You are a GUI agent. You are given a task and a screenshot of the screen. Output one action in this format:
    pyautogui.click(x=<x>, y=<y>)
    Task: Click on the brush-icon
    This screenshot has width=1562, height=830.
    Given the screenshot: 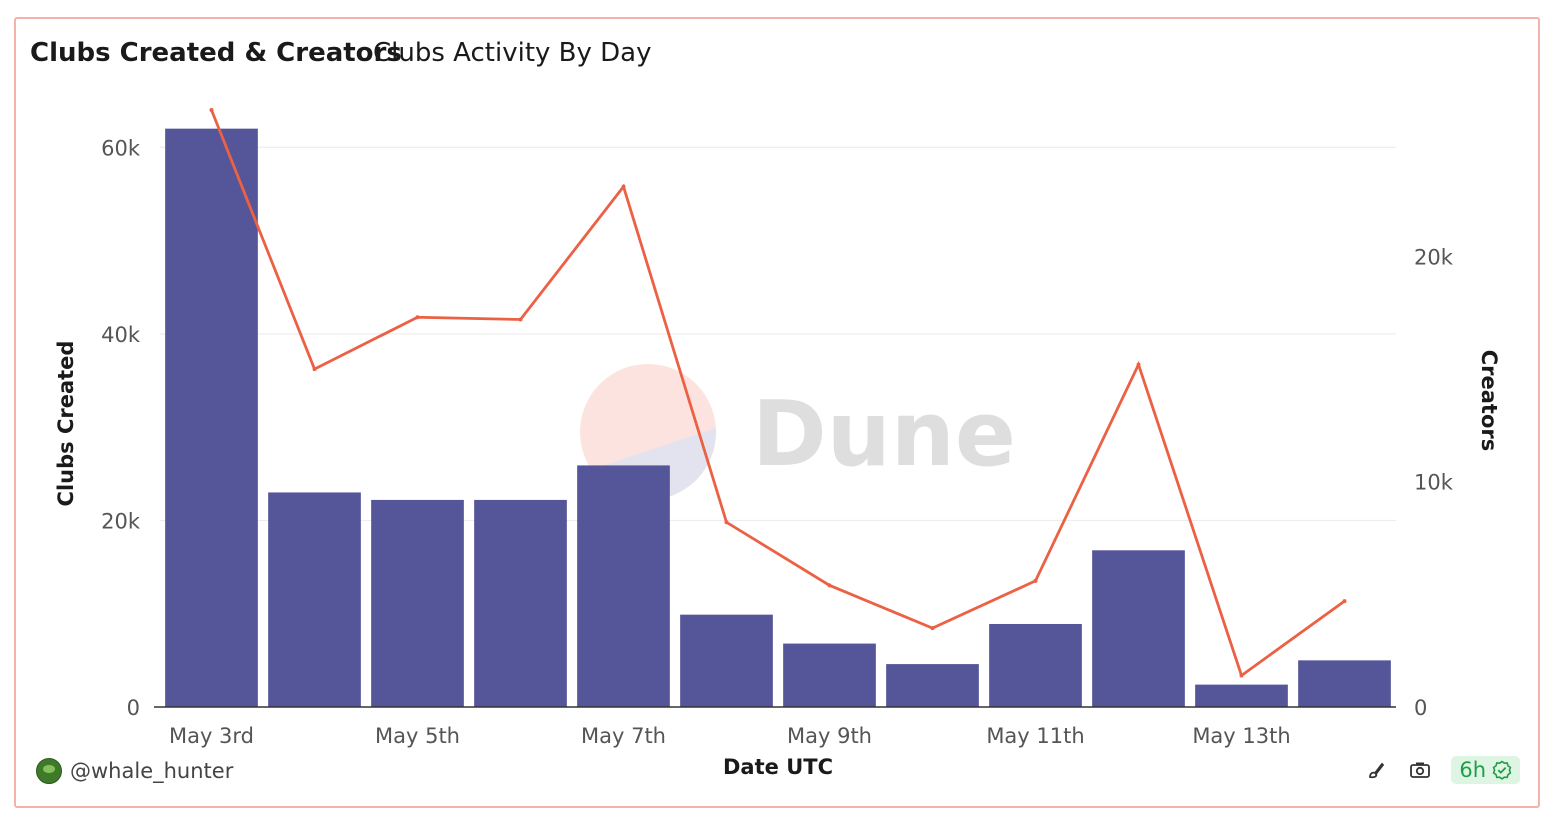 What is the action you would take?
    pyautogui.click(x=1376, y=770)
    